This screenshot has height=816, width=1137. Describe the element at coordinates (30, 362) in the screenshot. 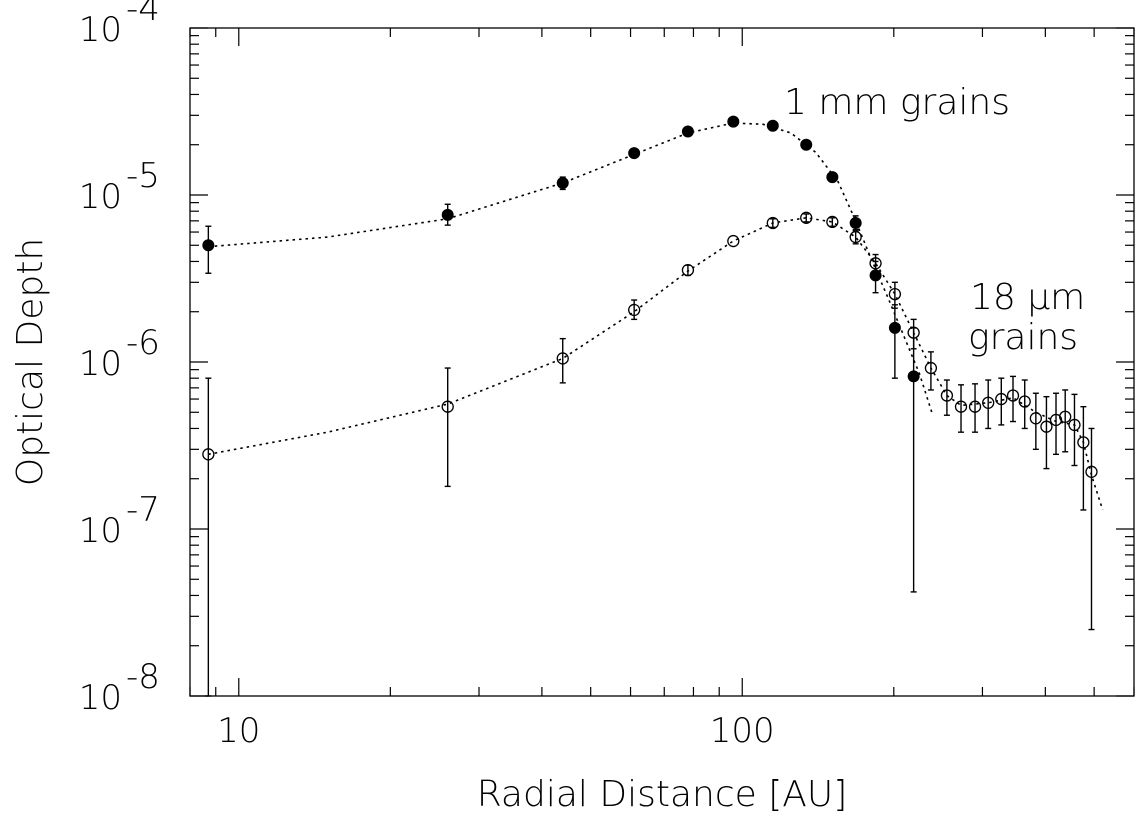

I see `y-axis-title: Optical Depth` at that location.